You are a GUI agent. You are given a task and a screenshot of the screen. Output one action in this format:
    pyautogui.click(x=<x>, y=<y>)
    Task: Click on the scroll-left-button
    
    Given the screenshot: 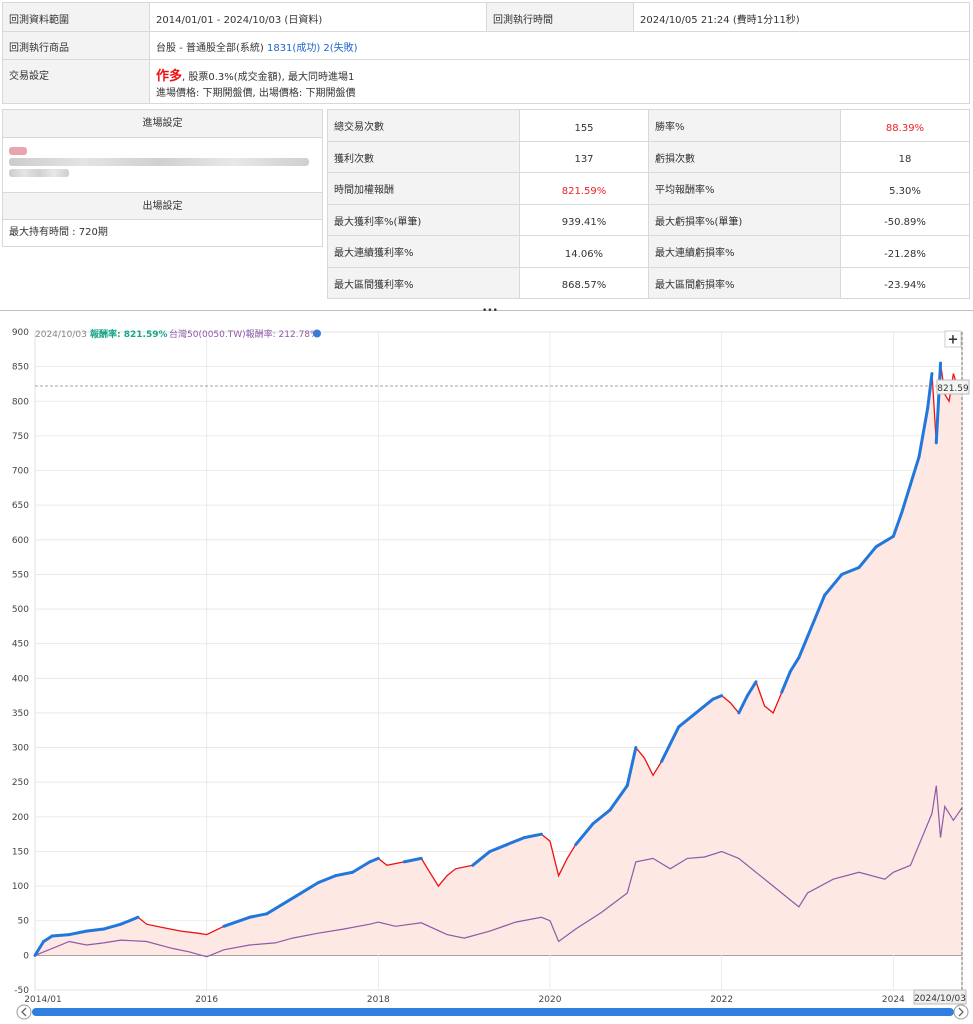 What is the action you would take?
    pyautogui.click(x=24, y=1012)
    